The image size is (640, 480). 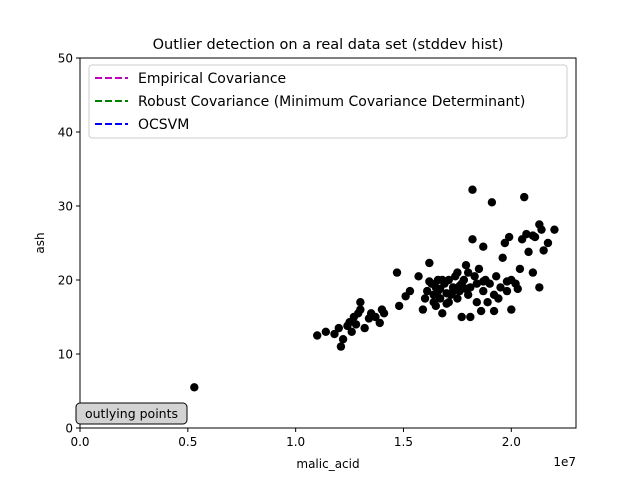 What do you see at coordinates (40, 242) in the screenshot?
I see `y-axis-label: ash` at bounding box center [40, 242].